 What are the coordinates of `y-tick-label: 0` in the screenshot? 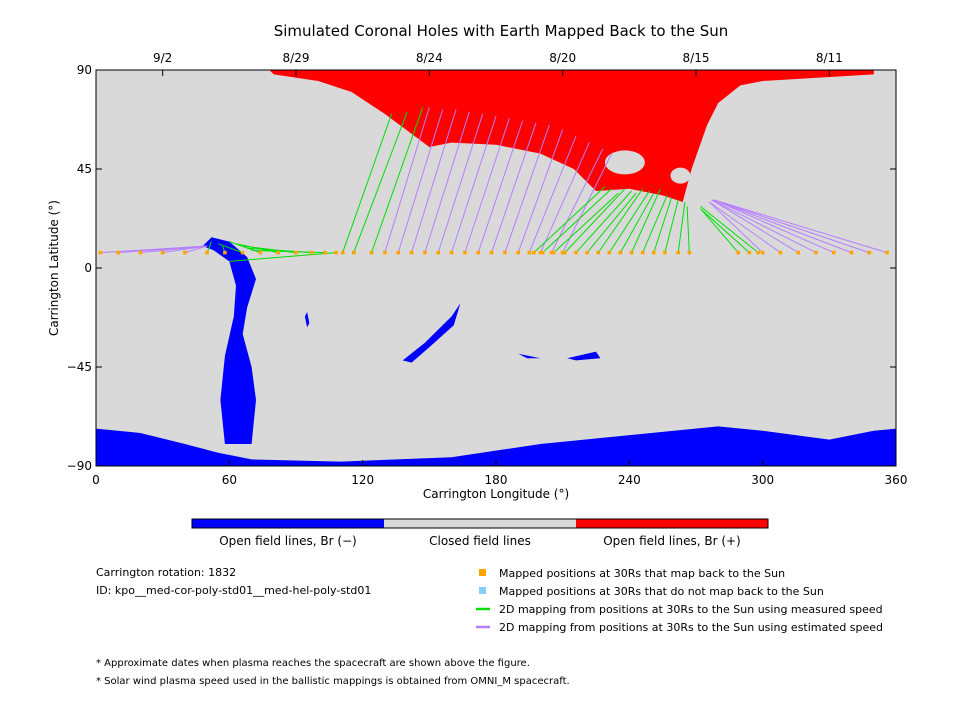 It's located at (88, 268).